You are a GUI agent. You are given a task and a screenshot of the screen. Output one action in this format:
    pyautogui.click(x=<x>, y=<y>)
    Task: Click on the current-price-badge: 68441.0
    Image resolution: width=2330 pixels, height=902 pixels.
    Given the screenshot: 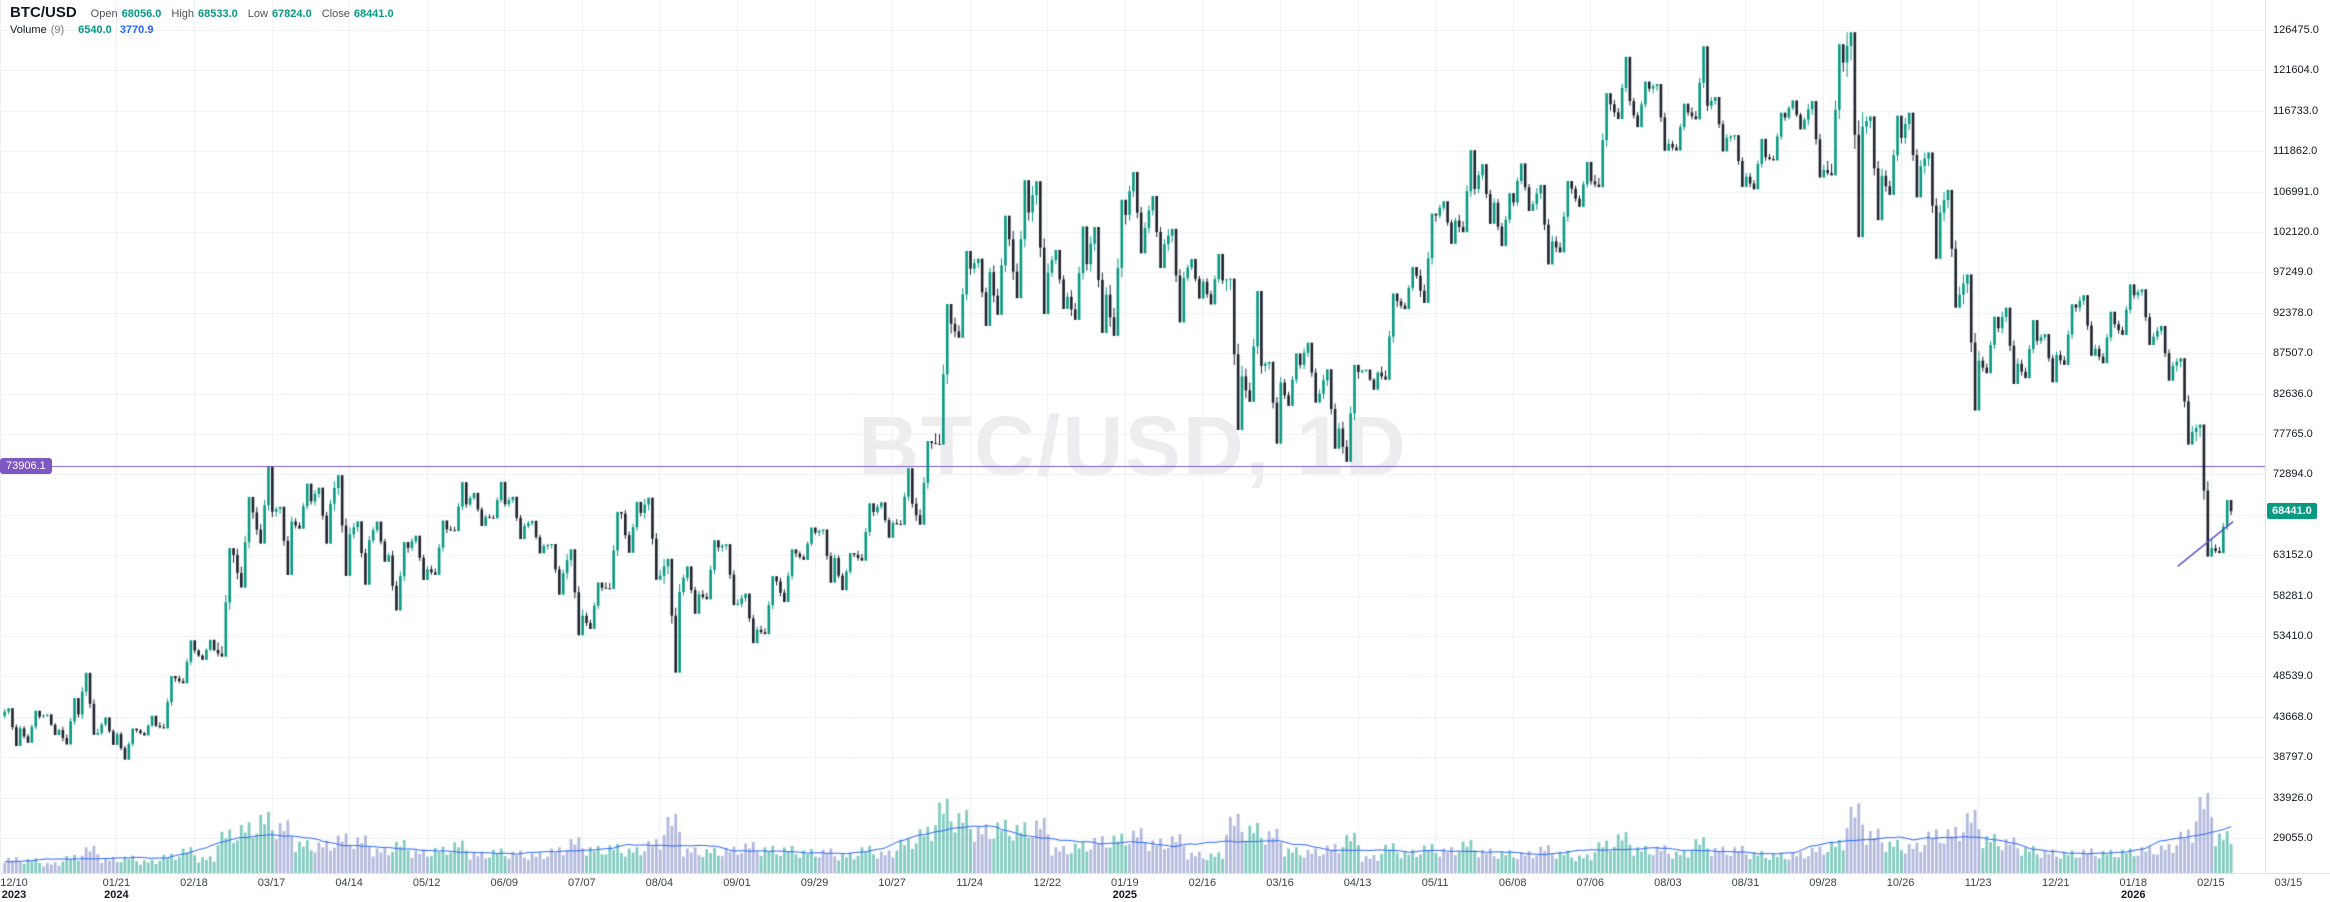 What is the action you would take?
    pyautogui.click(x=2292, y=511)
    